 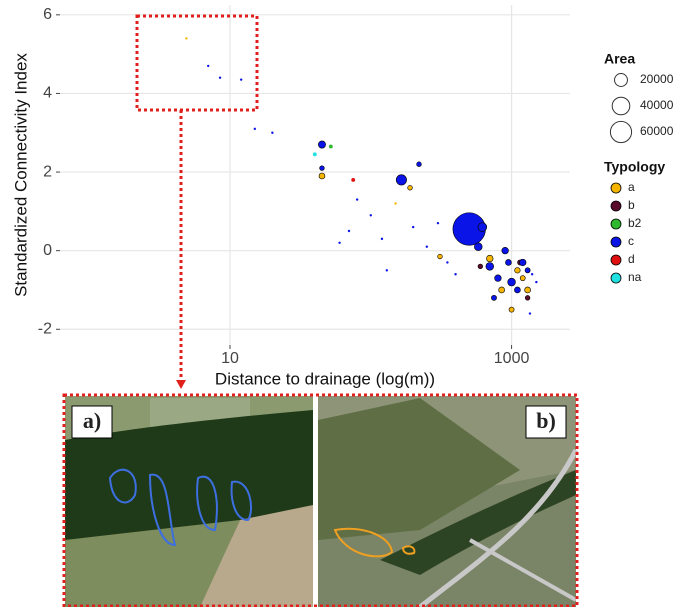 What do you see at coordinates (631, 187) in the screenshot?
I see `legend-label: a` at bounding box center [631, 187].